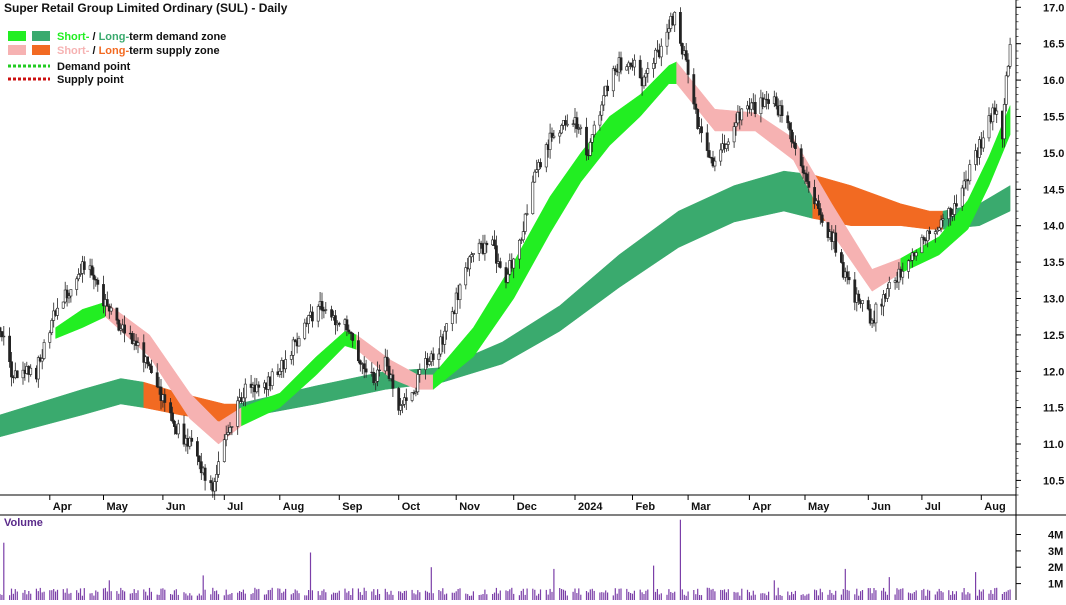 This screenshot has width=1066, height=605. What do you see at coordinates (93, 51) in the screenshot?
I see `legend-supply-sep: /` at bounding box center [93, 51].